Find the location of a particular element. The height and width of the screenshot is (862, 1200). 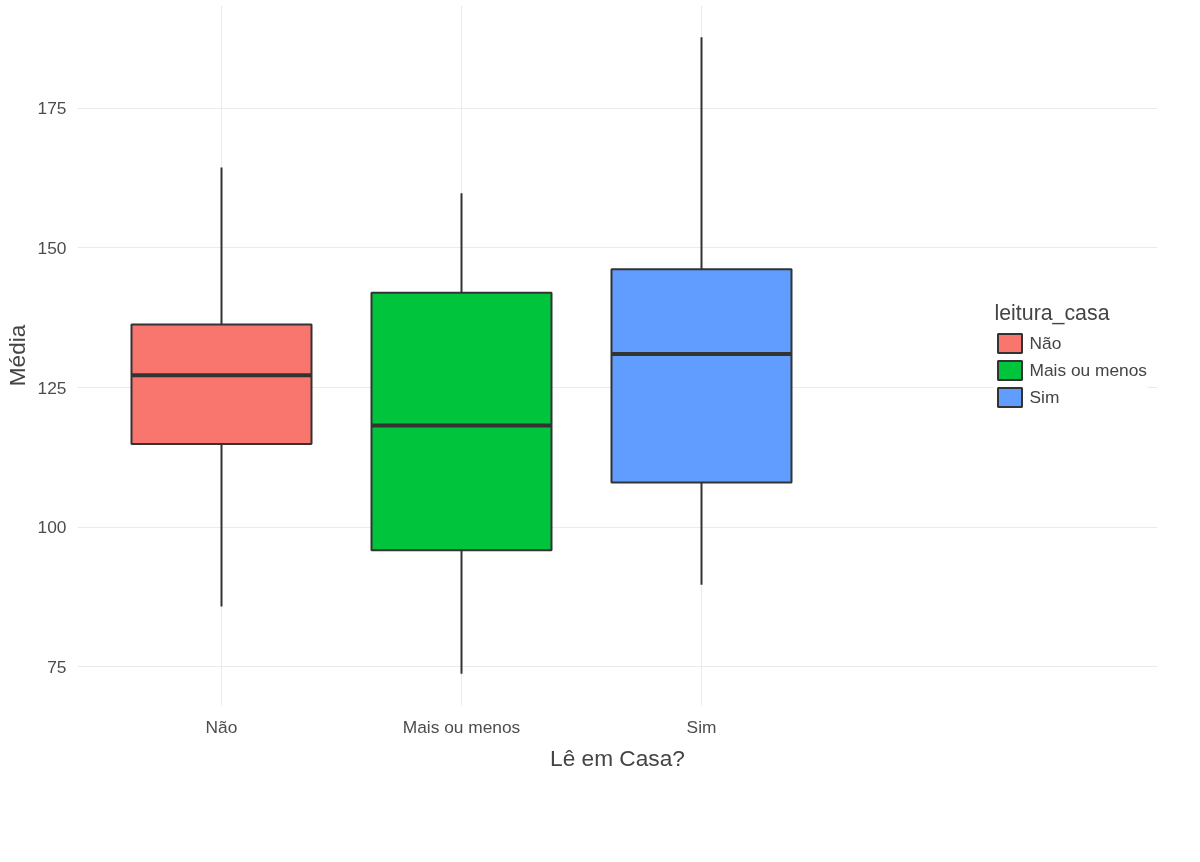

x-tick-label: Mais ou menos is located at coordinates (461, 726).